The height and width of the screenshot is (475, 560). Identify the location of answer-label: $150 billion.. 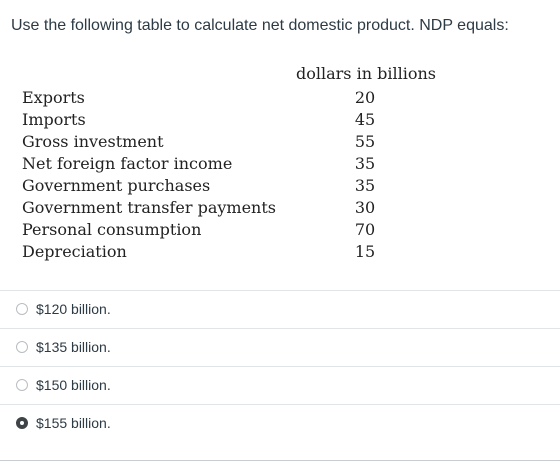
(73, 385).